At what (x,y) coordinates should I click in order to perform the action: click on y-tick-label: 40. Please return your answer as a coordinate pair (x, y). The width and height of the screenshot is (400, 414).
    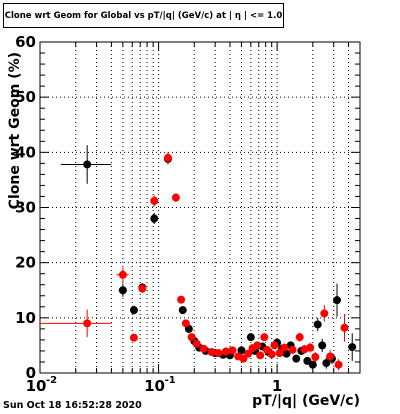
    Looking at the image, I should click on (25, 152).